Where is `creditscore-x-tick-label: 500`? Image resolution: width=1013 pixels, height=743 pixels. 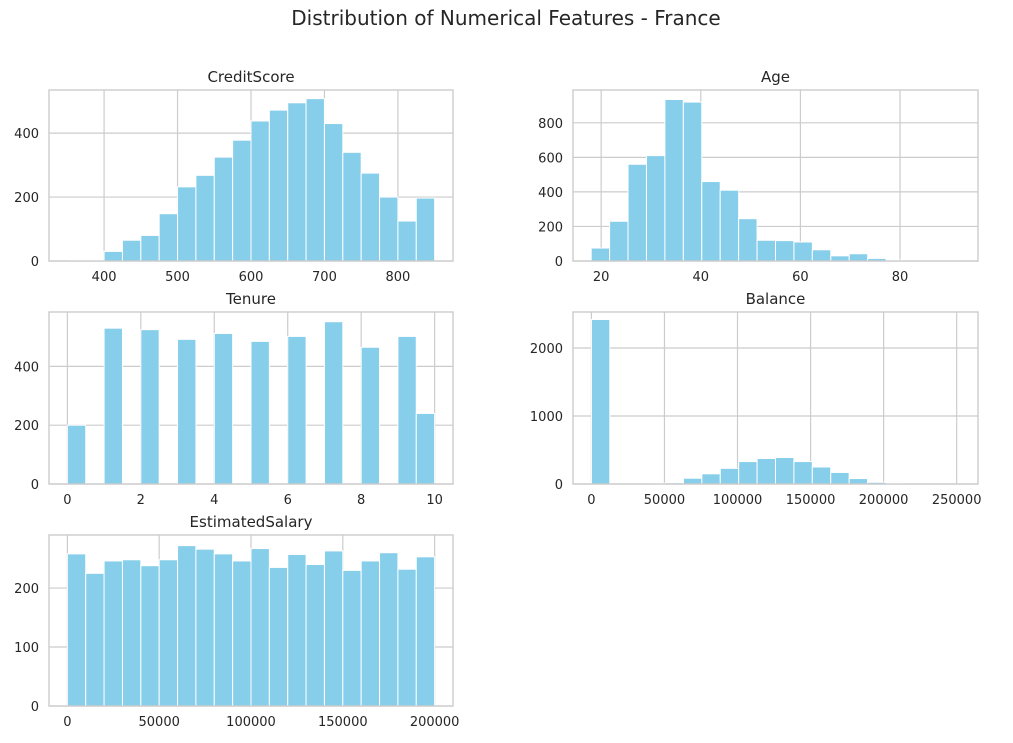
creditscore-x-tick-label: 500 is located at coordinates (177, 277).